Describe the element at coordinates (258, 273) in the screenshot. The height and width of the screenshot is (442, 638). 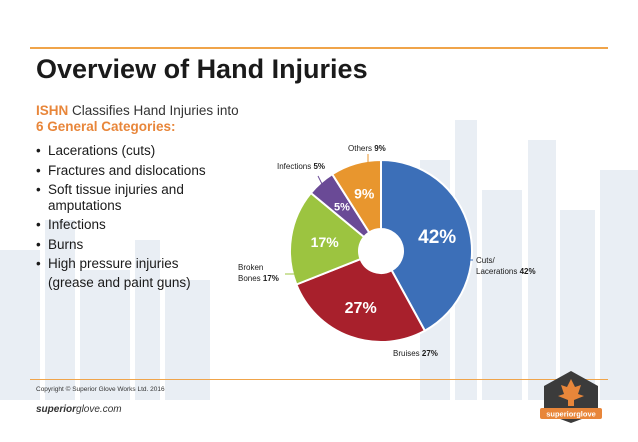
I see `callout-label: Broken Bones 17%` at that location.